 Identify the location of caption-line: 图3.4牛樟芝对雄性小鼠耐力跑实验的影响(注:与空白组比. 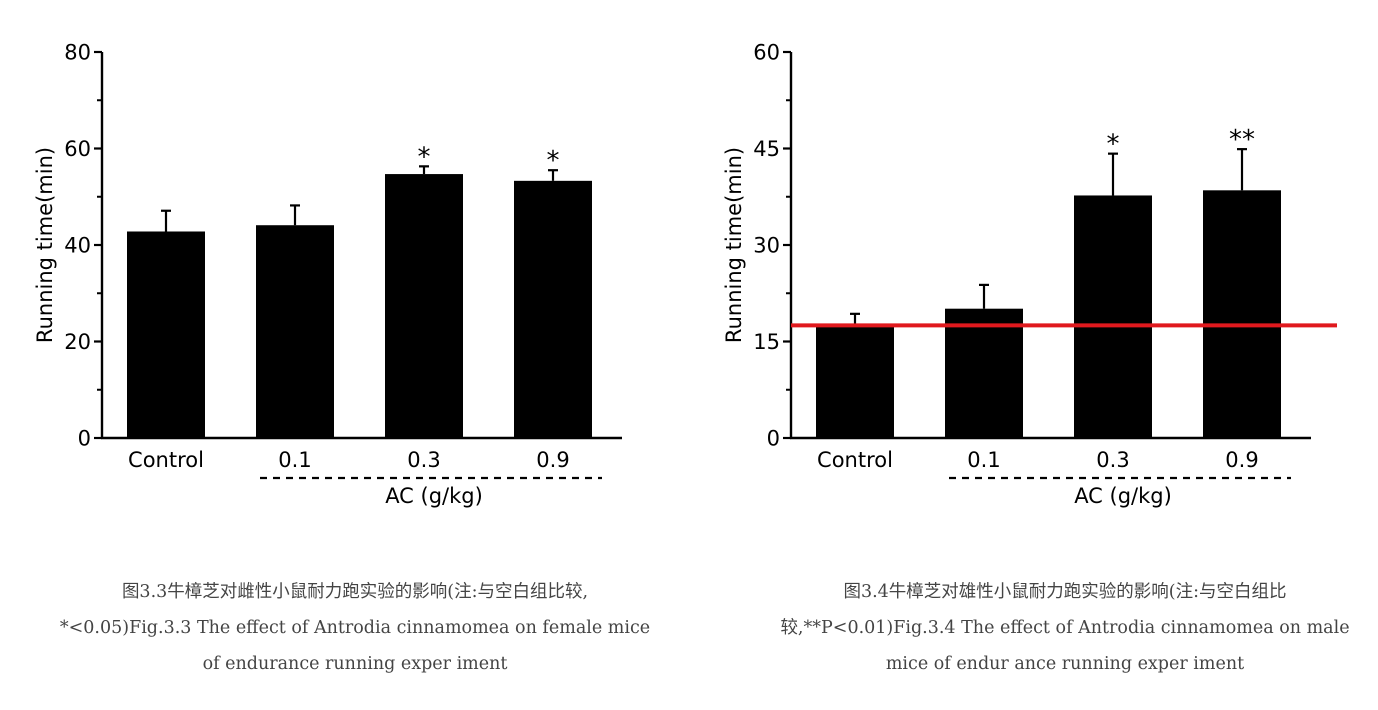
(1065, 592).